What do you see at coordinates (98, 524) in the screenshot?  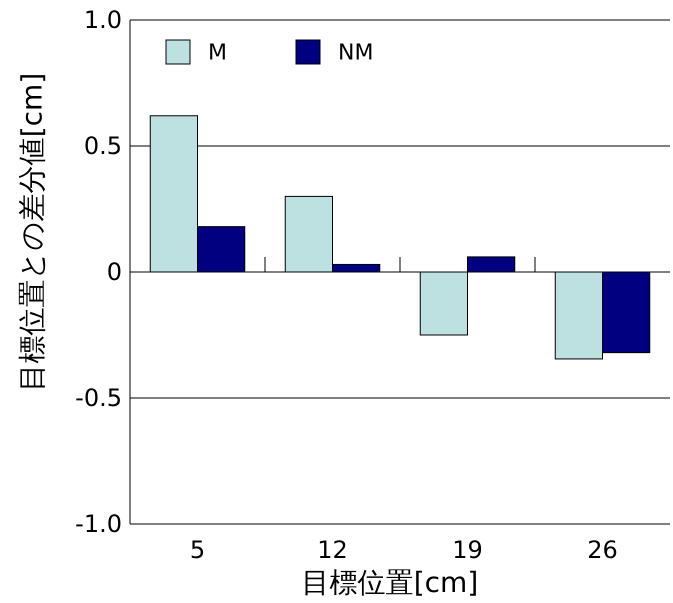 I see `y-tick-label: -1.0` at bounding box center [98, 524].